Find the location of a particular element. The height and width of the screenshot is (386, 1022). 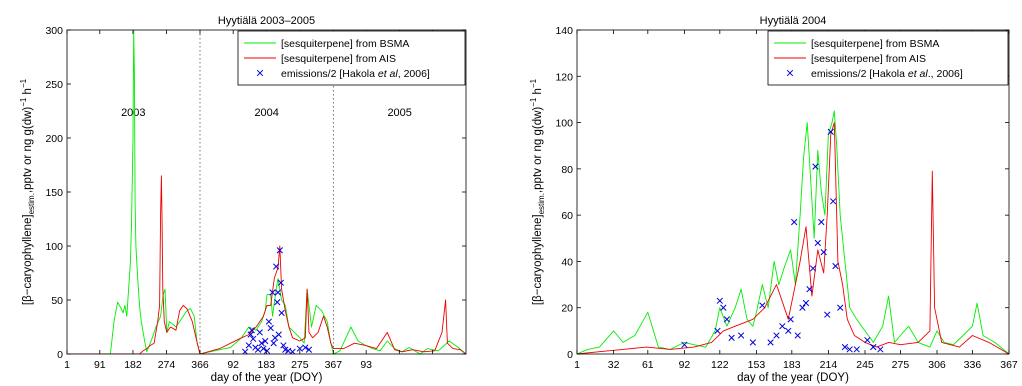

x-tick-label-306: 306 is located at coordinates (937, 365).